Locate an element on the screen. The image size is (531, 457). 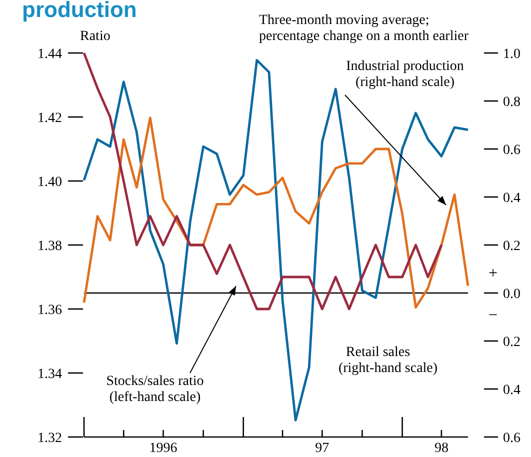
y-tick-label: 1.44 is located at coordinates (50, 54).